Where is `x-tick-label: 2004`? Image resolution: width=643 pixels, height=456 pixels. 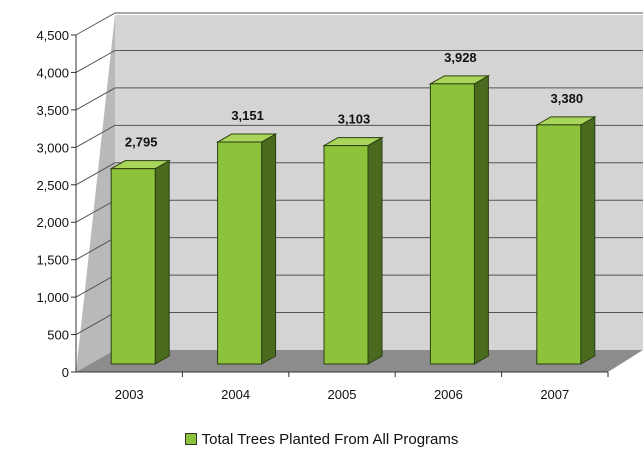 x-tick-label: 2004 is located at coordinates (235, 394).